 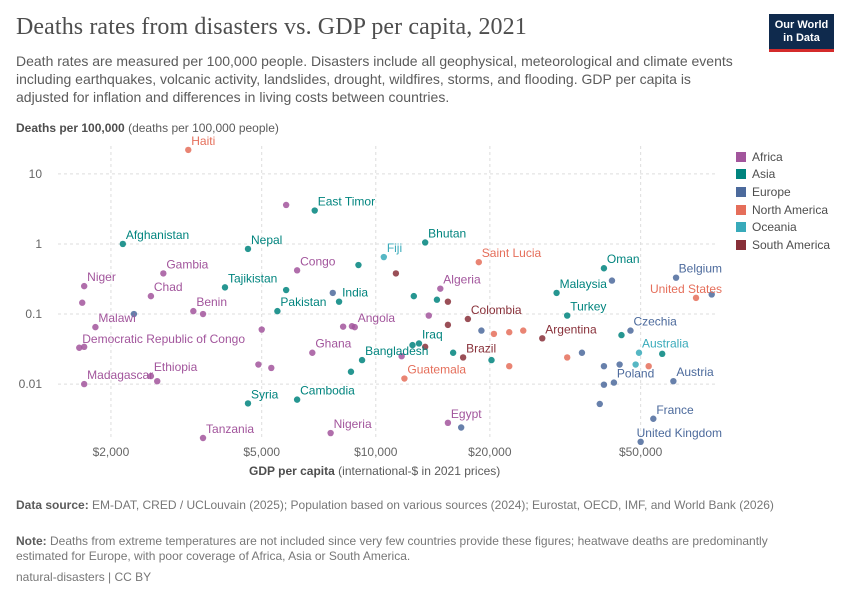 I want to click on point-label: Democratic Republic of Congo, so click(x=163, y=339).